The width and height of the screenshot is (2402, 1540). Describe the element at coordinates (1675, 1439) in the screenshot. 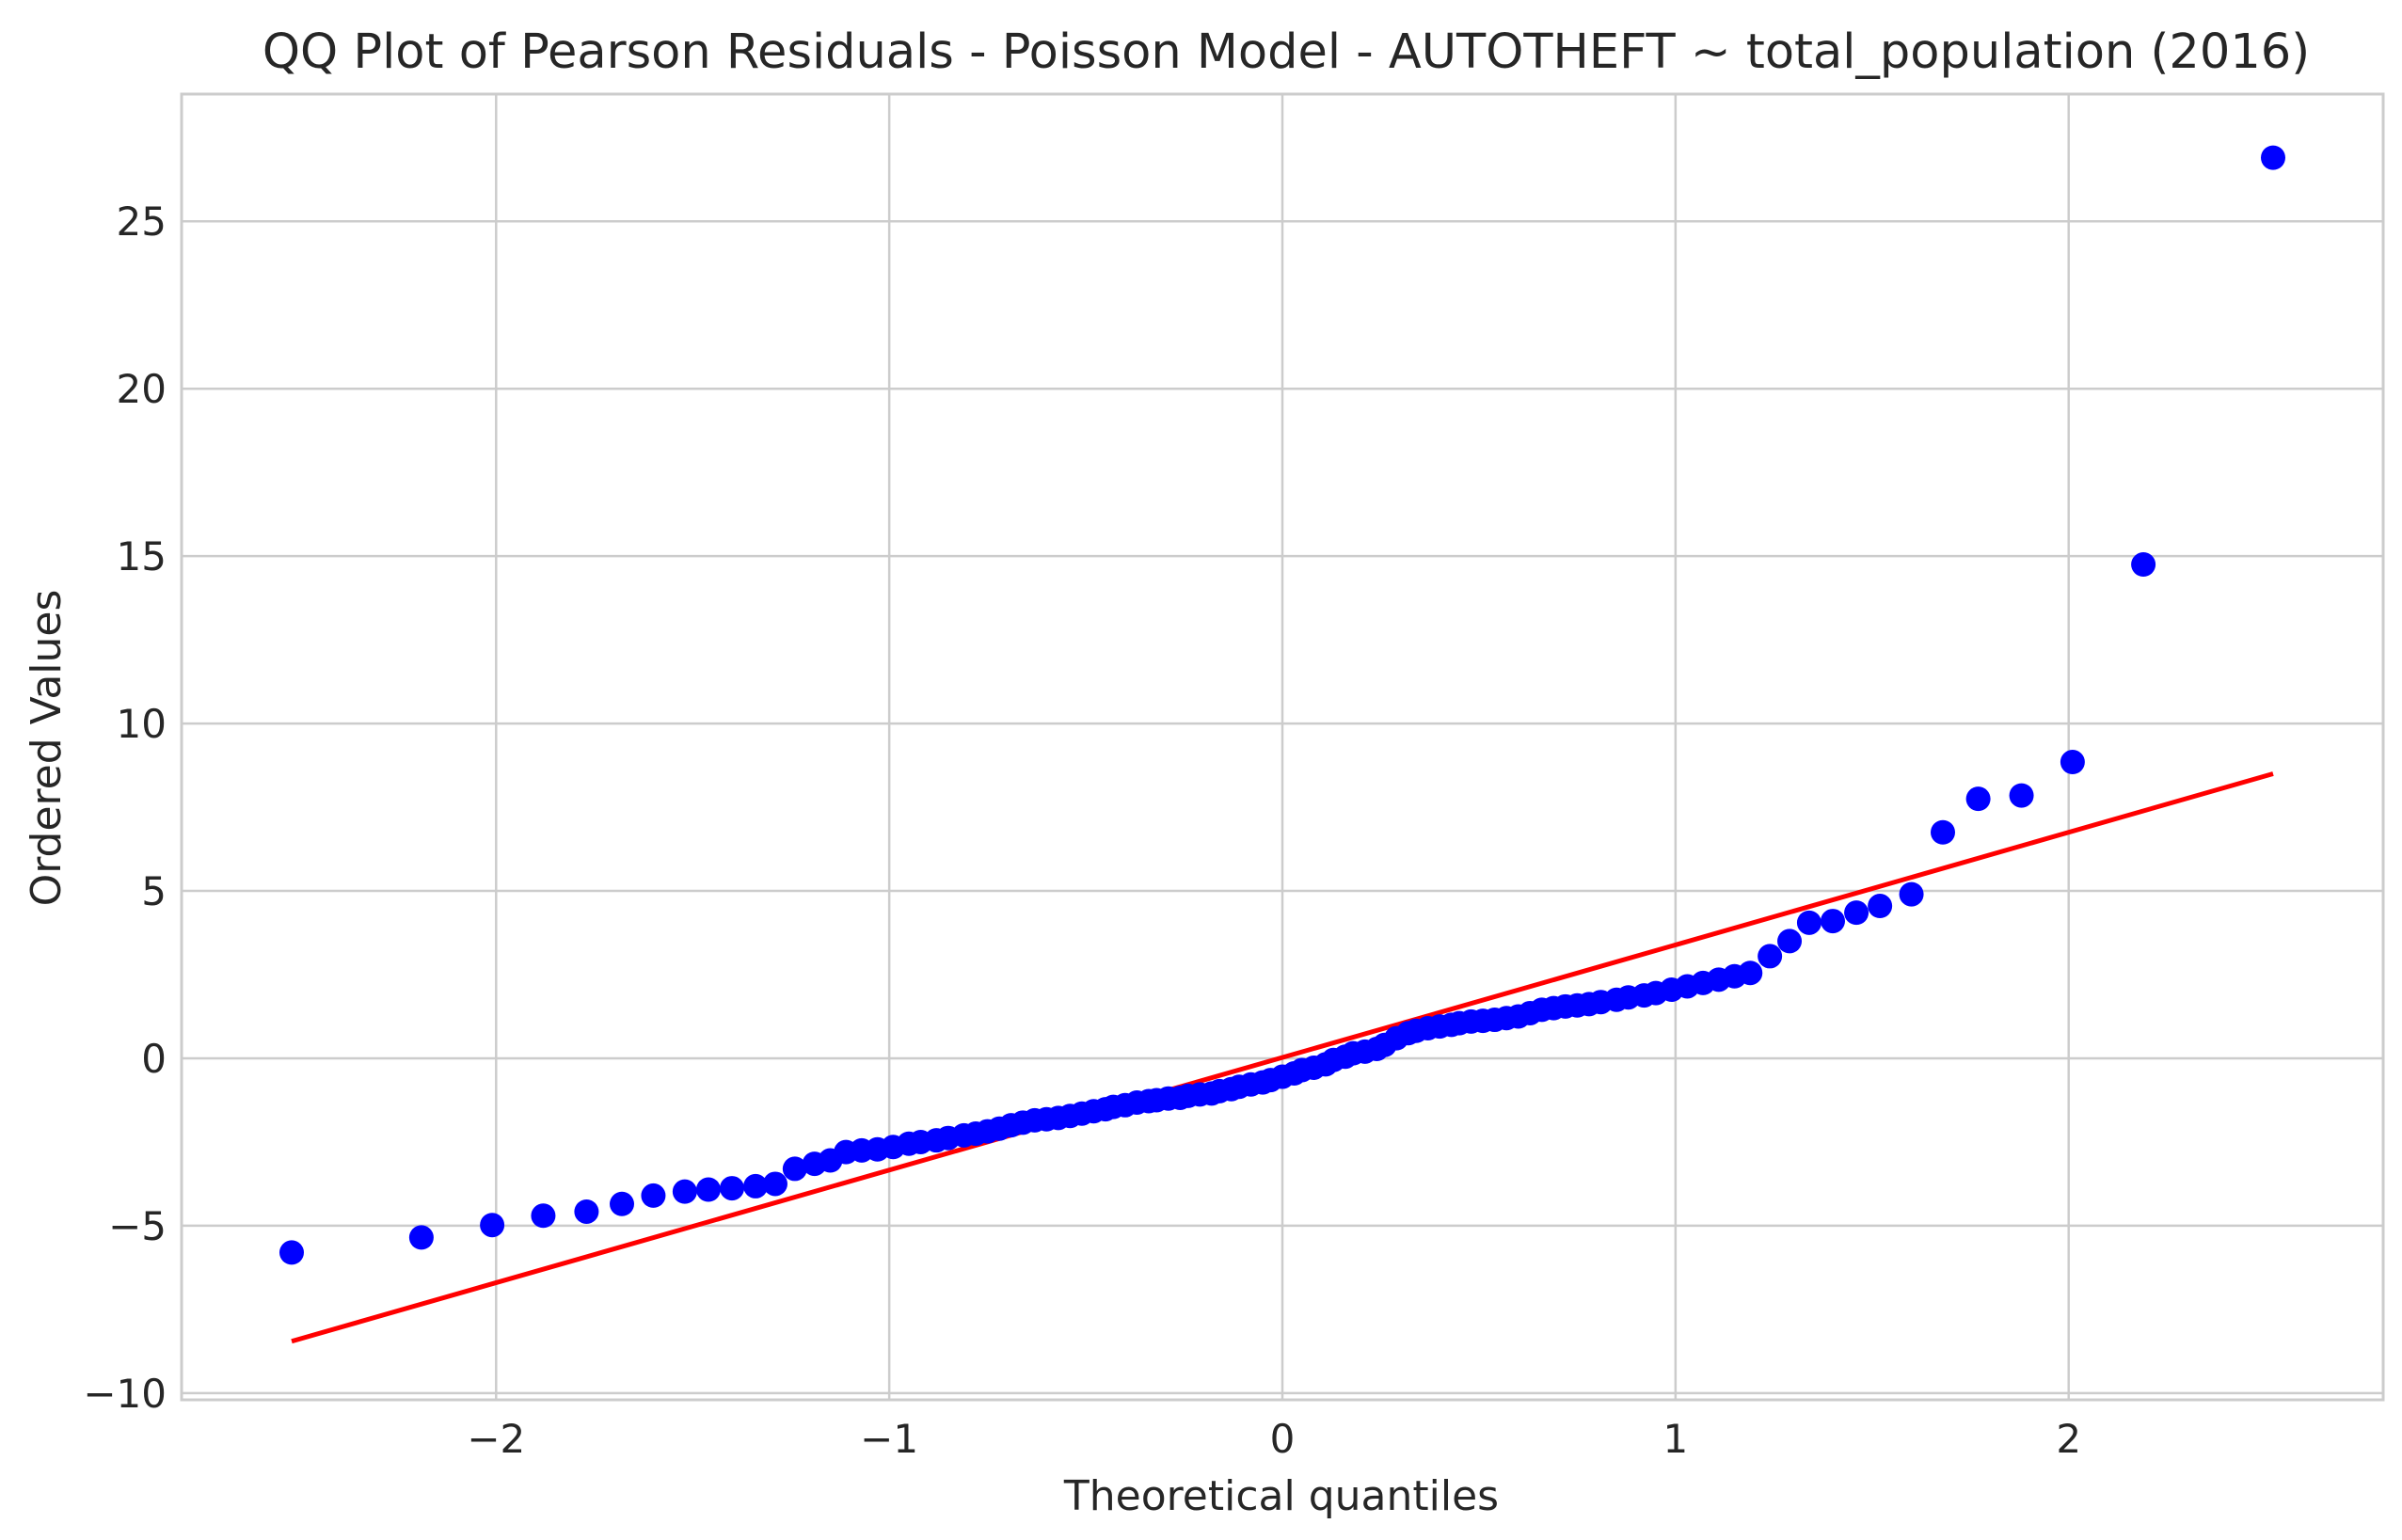

I see `x-tick-label: 1` at that location.